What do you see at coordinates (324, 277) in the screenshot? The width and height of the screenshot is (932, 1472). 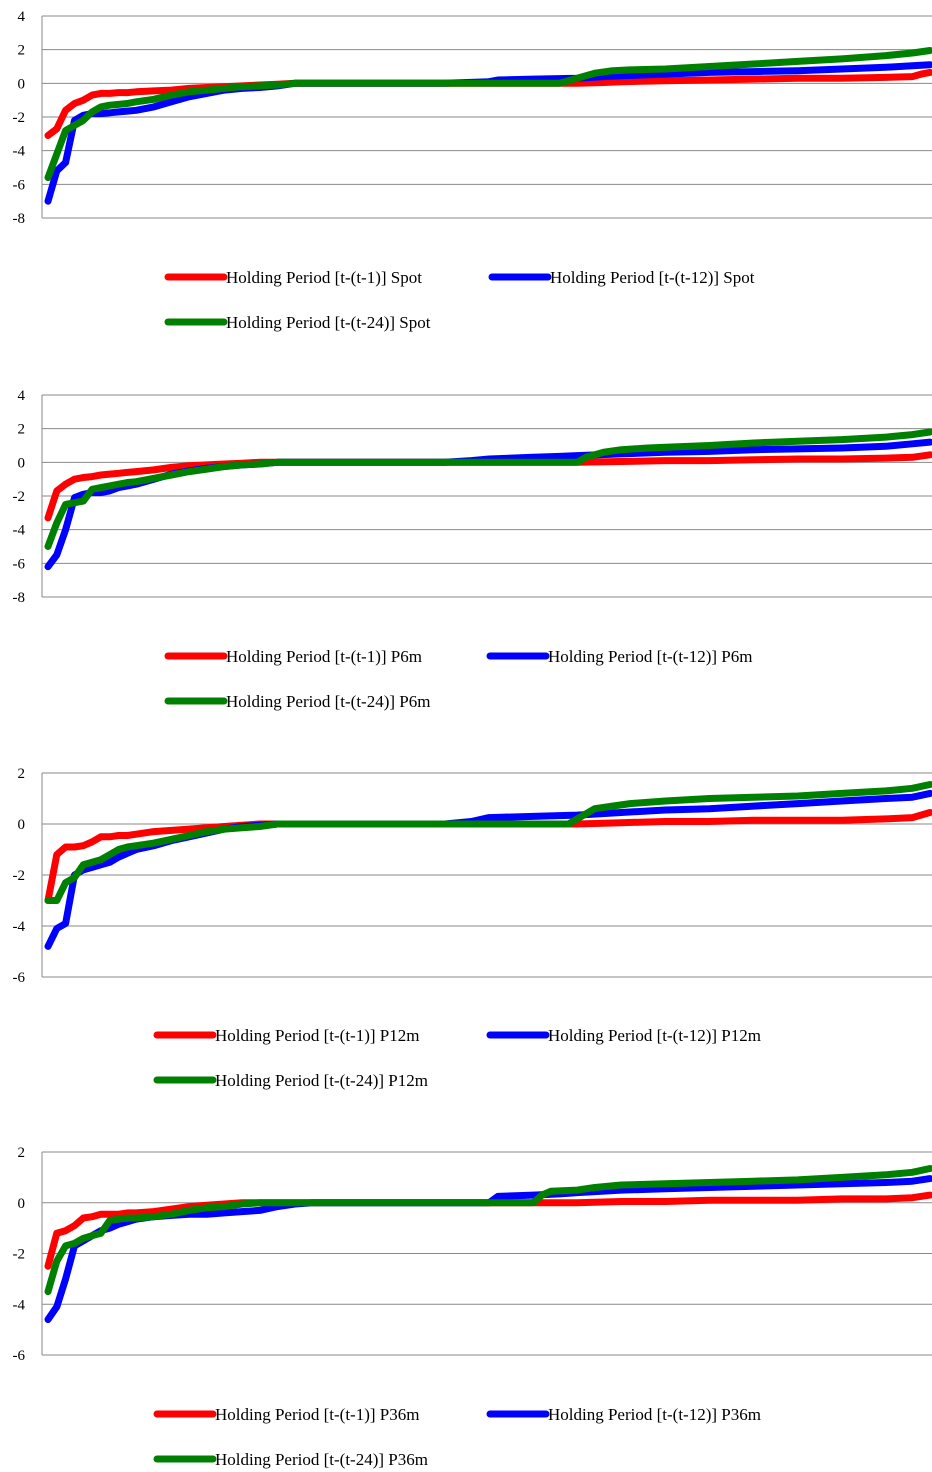 I see `legend-label: Holding Period [t-(t-1)] Spot` at bounding box center [324, 277].